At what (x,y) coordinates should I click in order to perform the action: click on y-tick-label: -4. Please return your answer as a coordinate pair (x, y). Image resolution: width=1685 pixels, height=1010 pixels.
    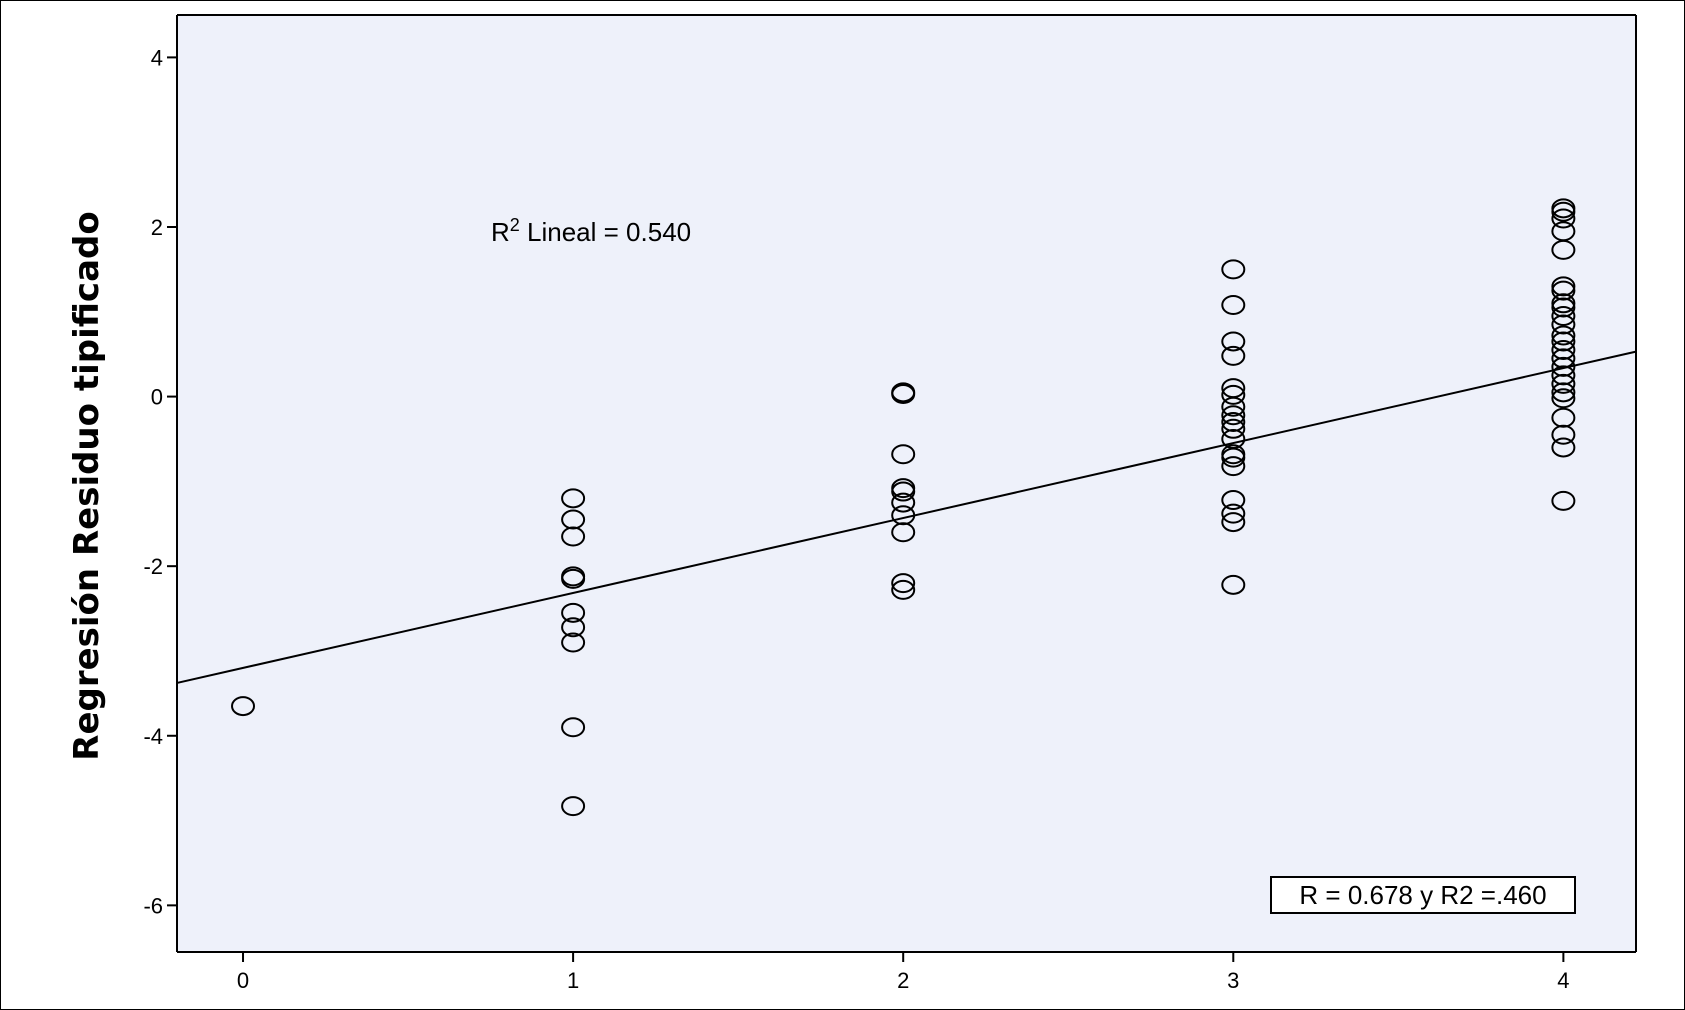
    Looking at the image, I should click on (153, 736).